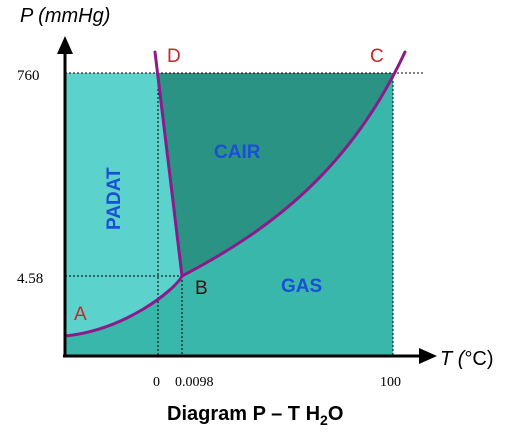 This screenshot has width=513, height=433. I want to click on y-axis-arrow-icon, so click(65, 45).